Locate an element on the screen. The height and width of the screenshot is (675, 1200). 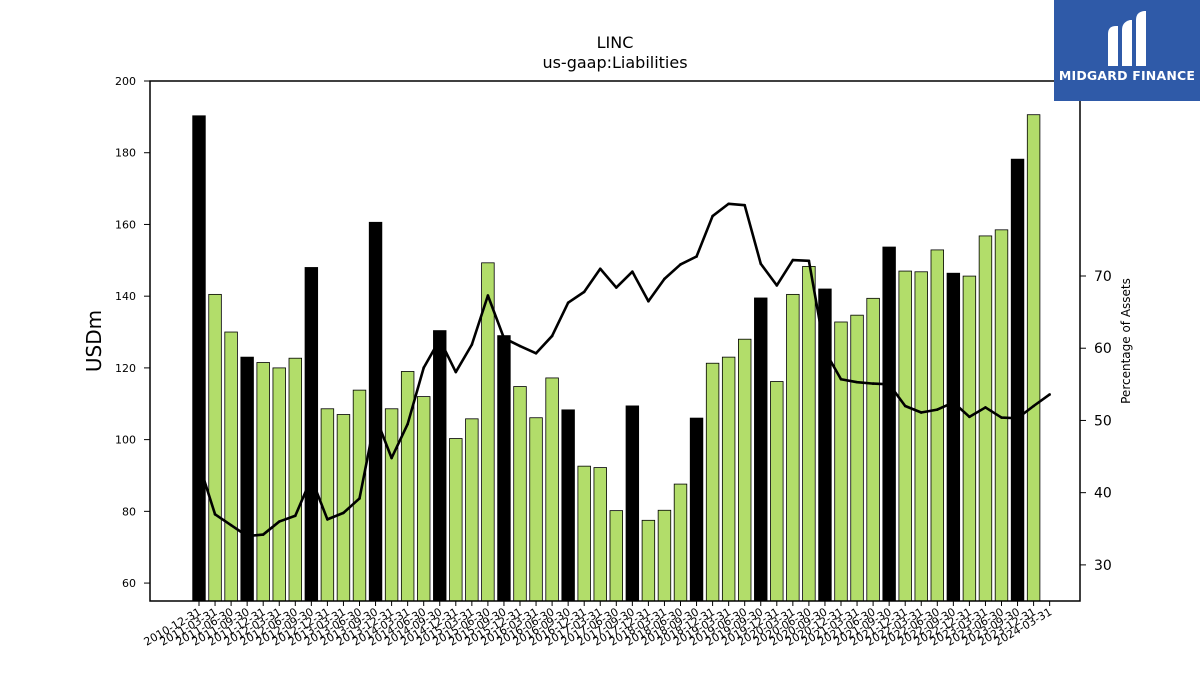
midgard-logo-icon is located at coordinates (1127, 38).